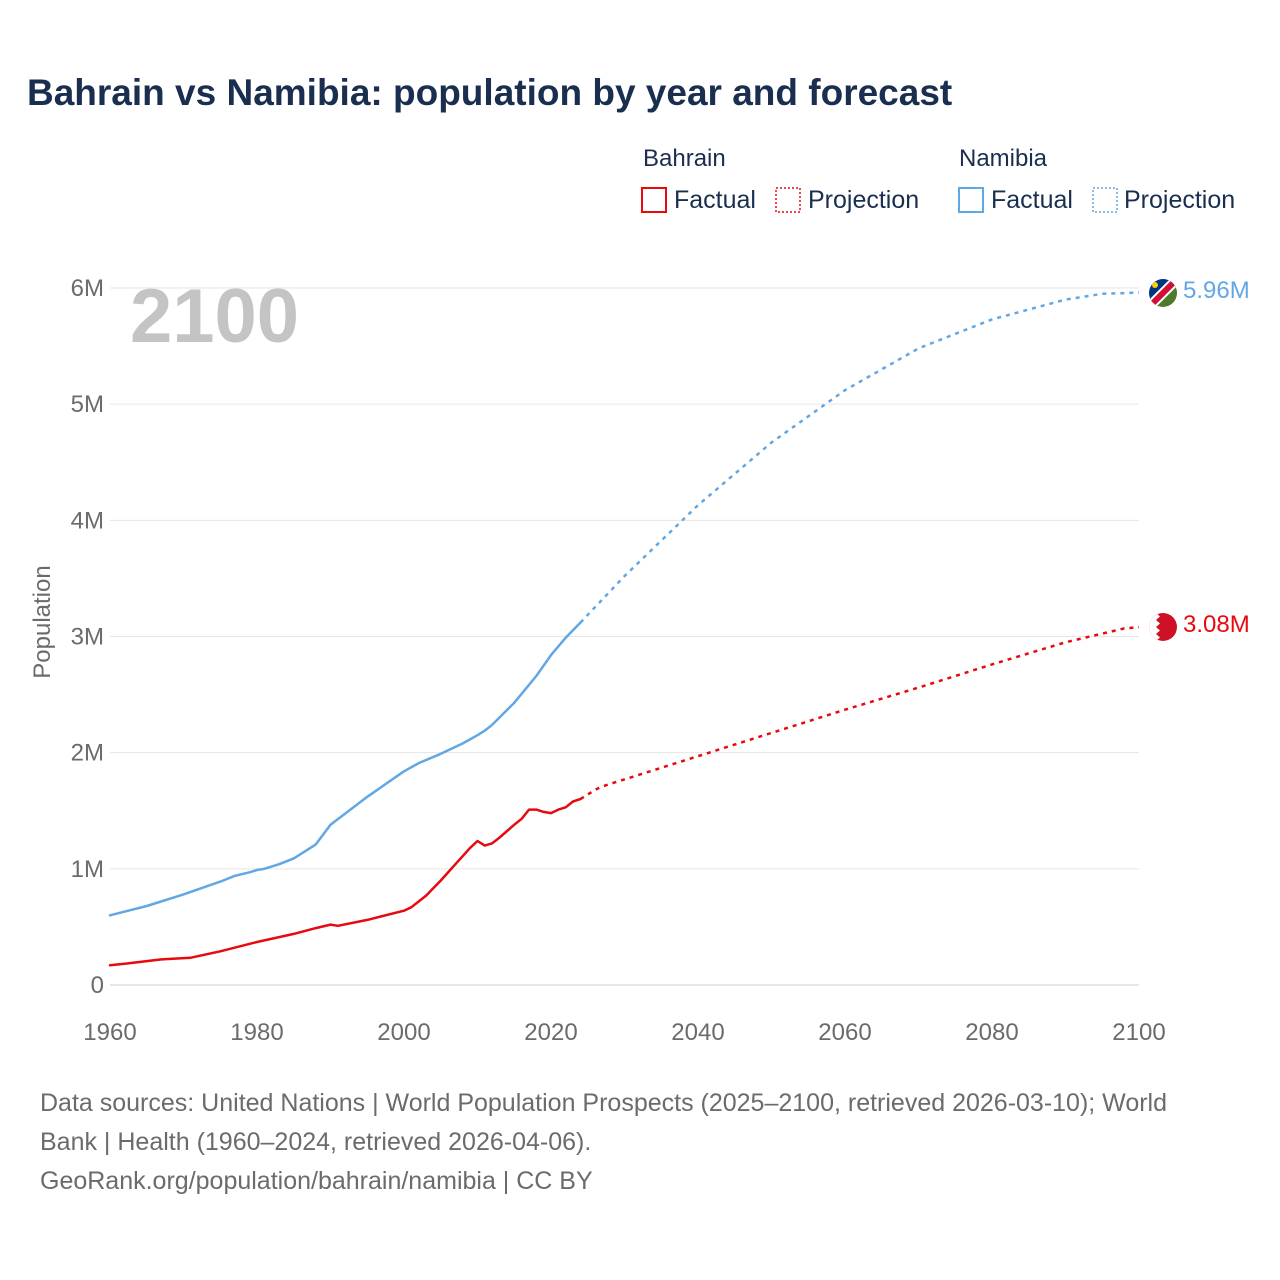 The image size is (1280, 1280). Describe the element at coordinates (844, 1032) in the screenshot. I see `x-tick-label: 2060` at that location.